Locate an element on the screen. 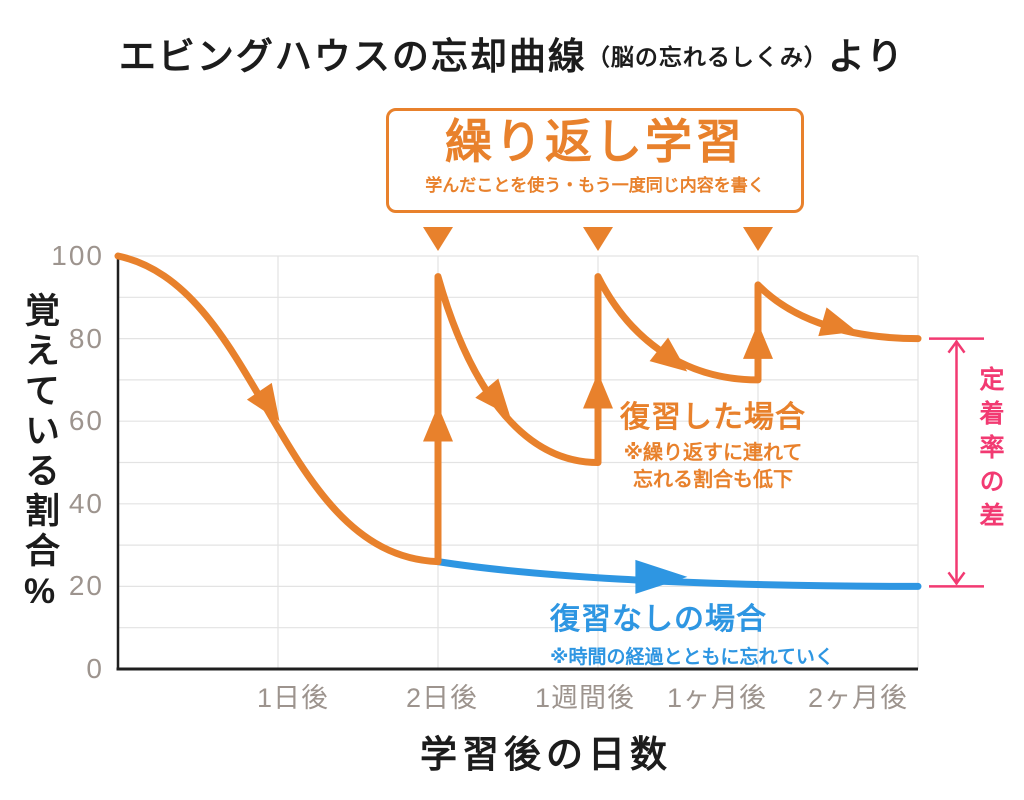 This screenshot has width=1024, height=800. retention-gap-label: 定着率の差 is located at coordinates (990, 451).